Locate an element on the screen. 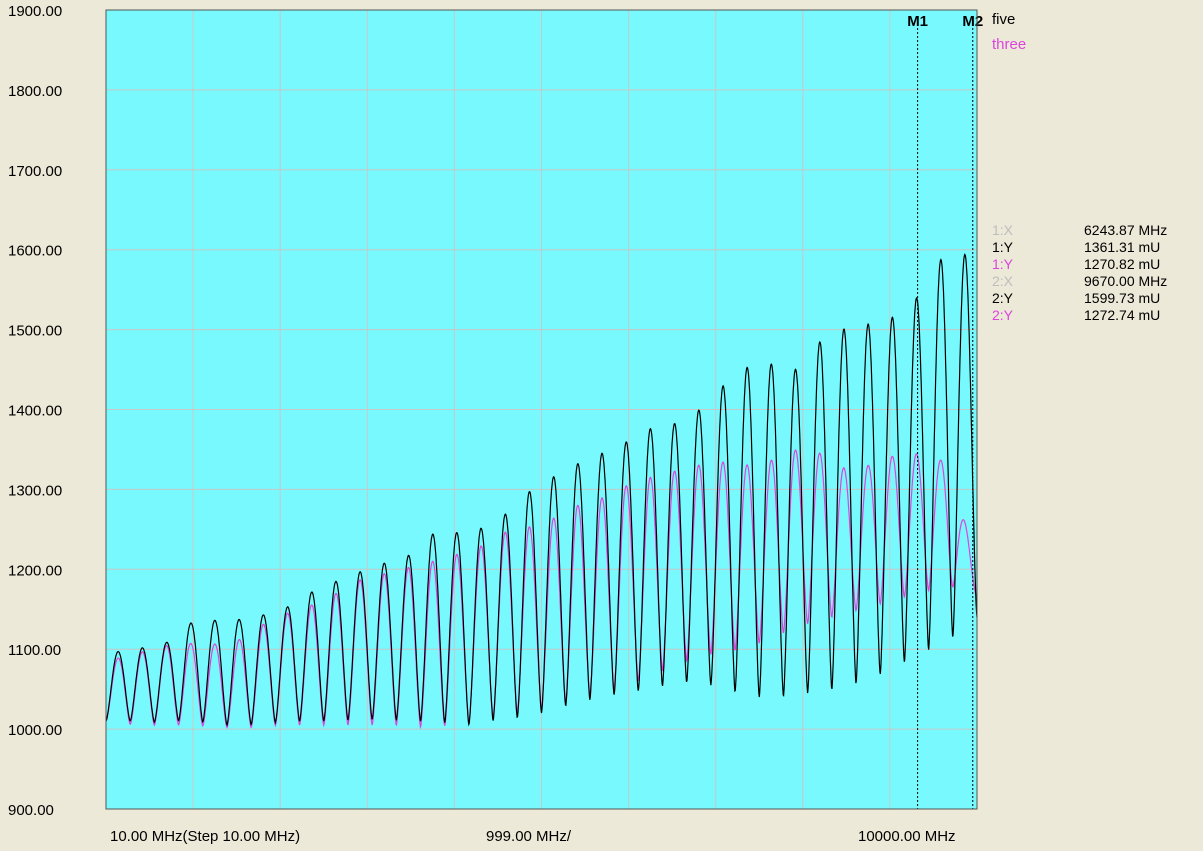 This screenshot has width=1203, height=851. readout-value: 1270.82 mU is located at coordinates (1122, 264).